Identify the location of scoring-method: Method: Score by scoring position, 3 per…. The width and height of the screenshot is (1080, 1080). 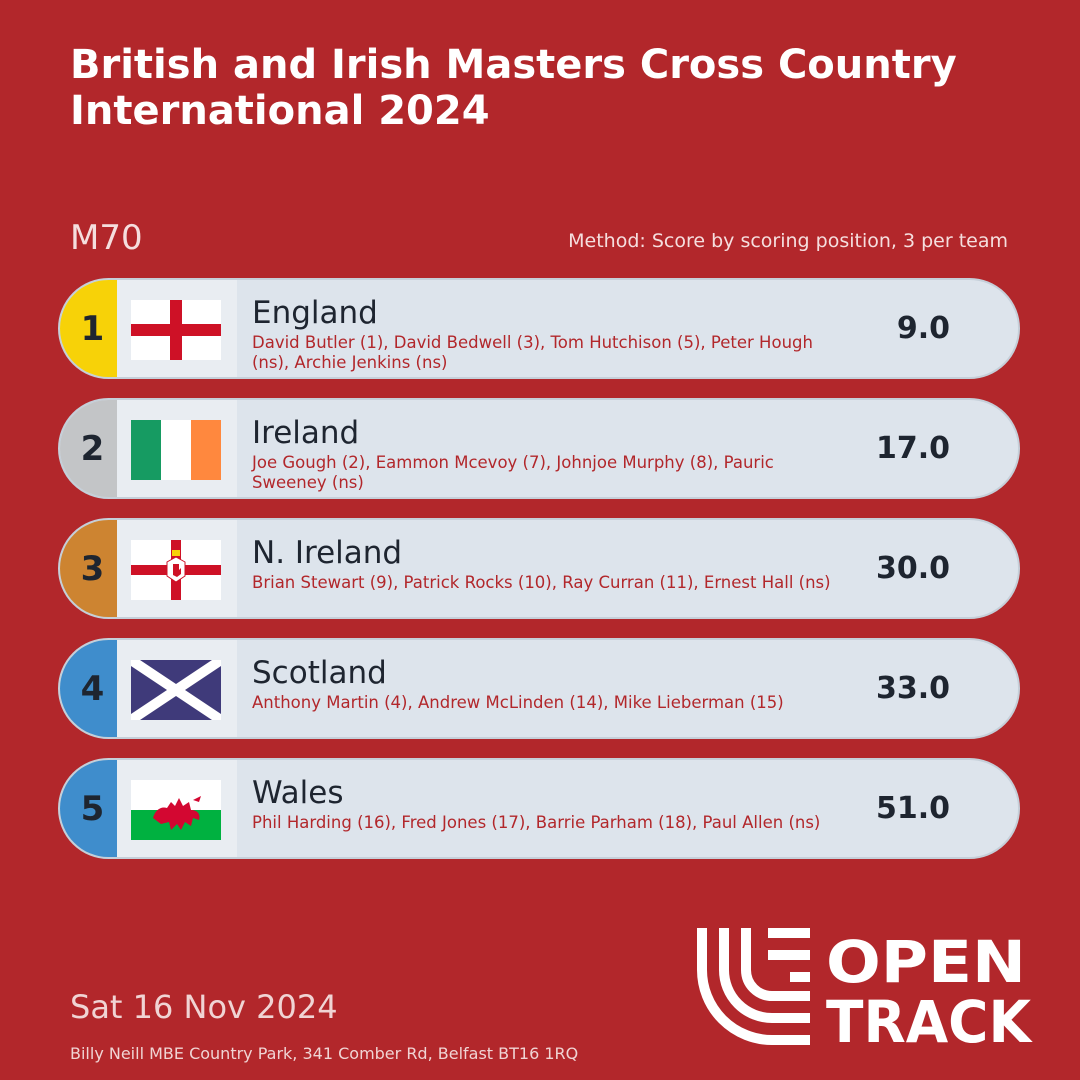
(788, 241).